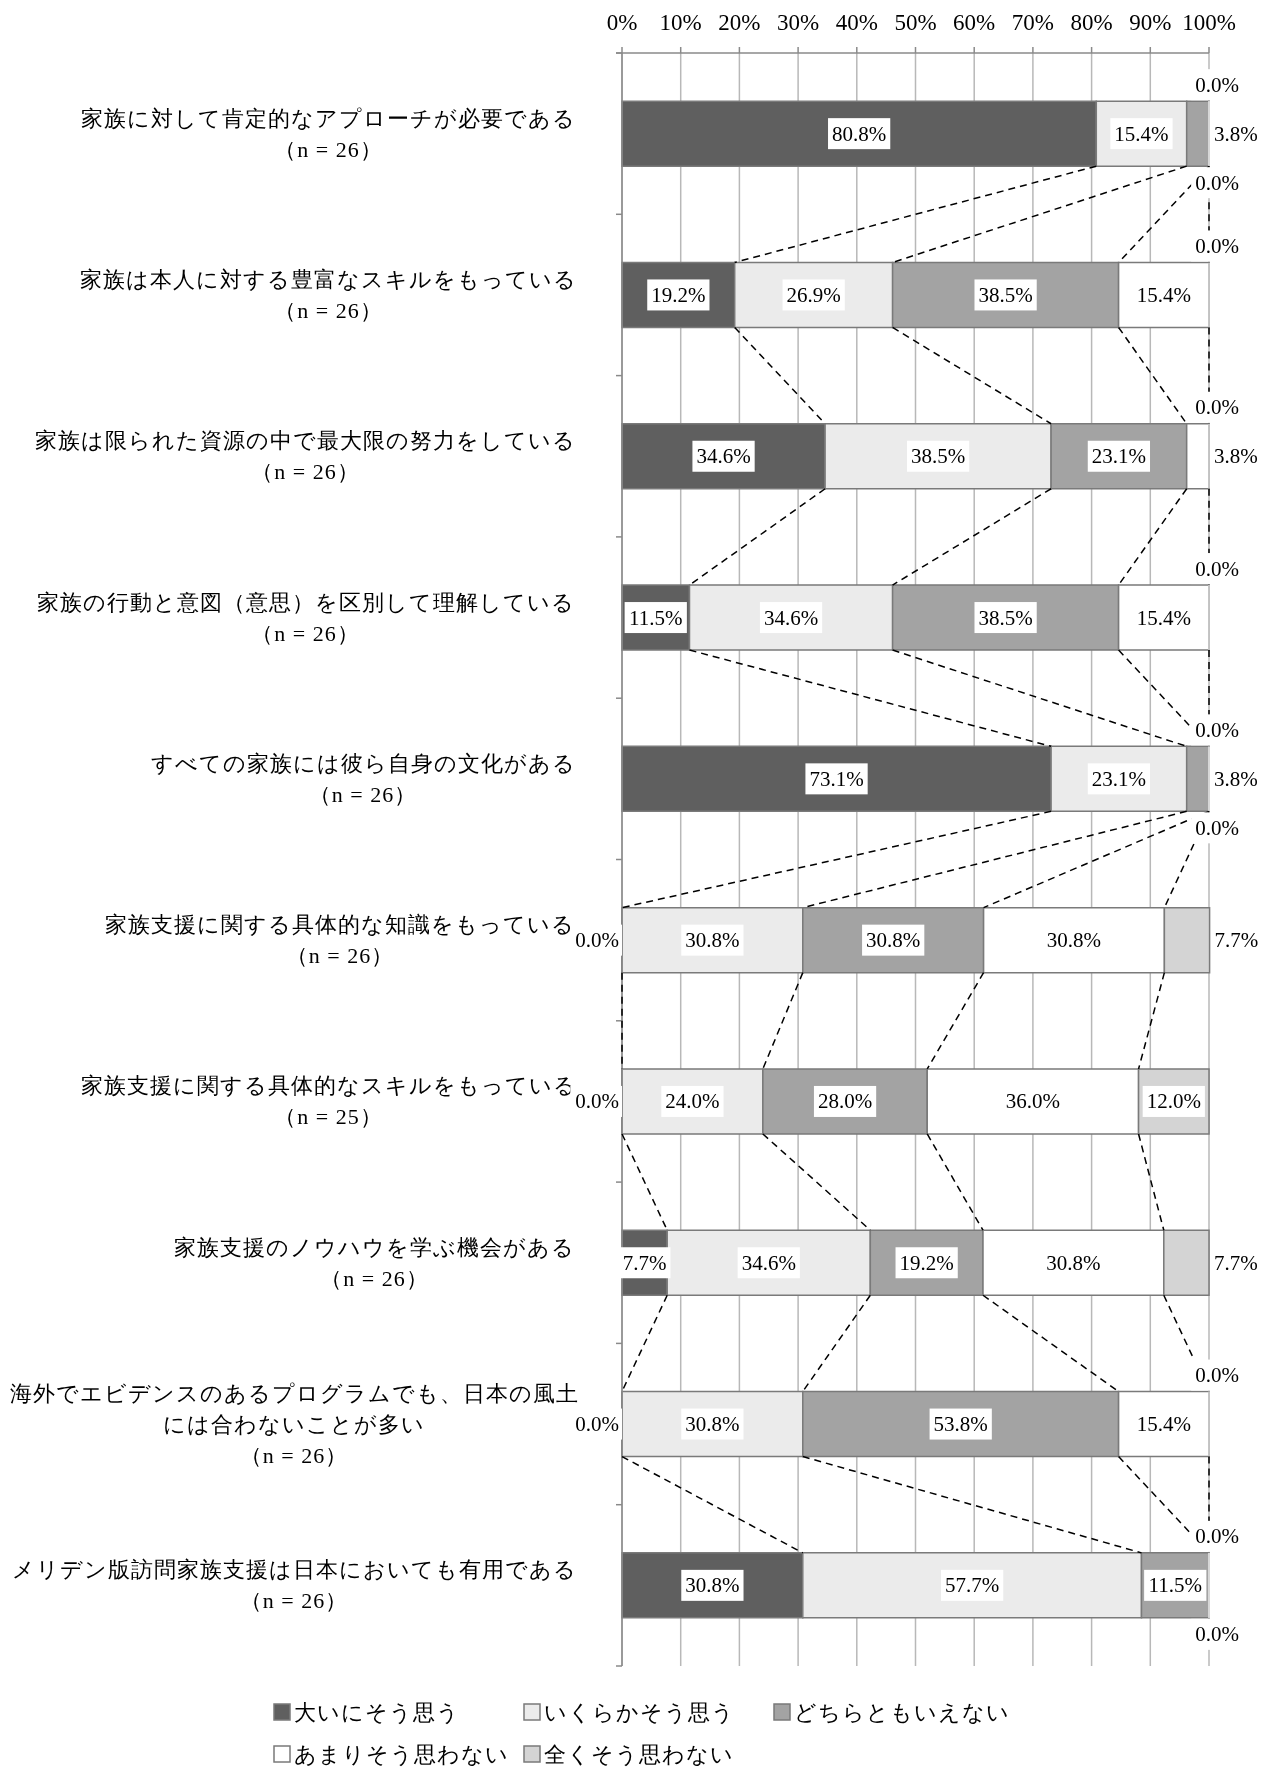 The height and width of the screenshot is (1773, 1268). What do you see at coordinates (1150, 22) in the screenshot?
I see `x-tick-label: 90%` at bounding box center [1150, 22].